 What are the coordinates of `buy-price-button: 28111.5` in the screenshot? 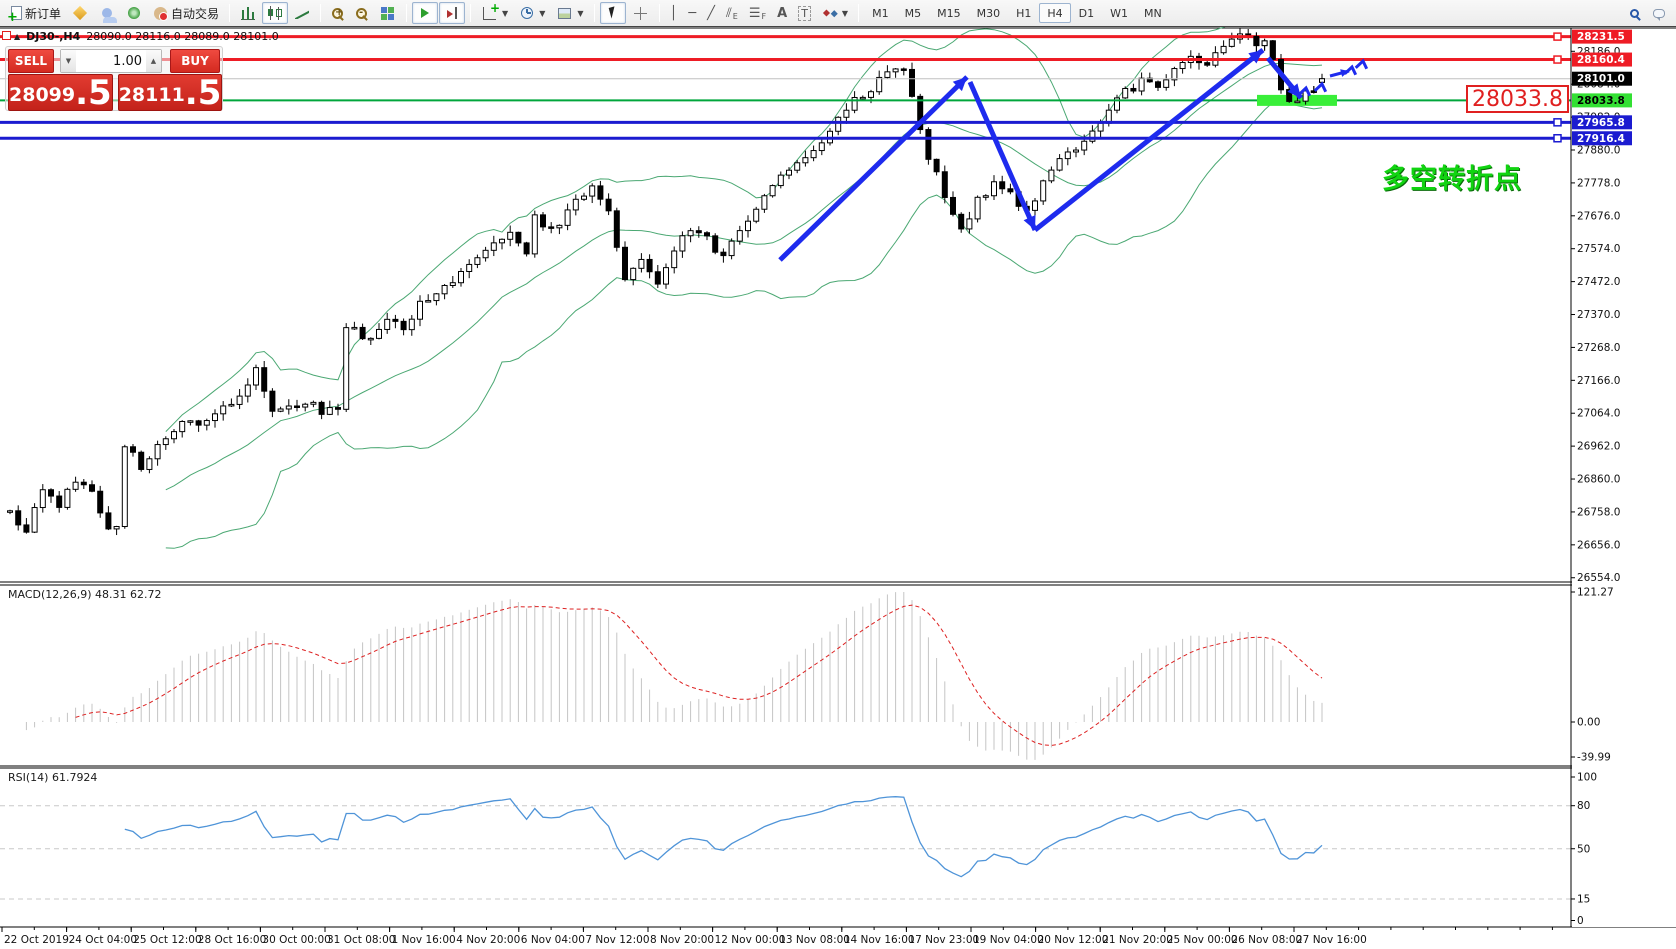 It's located at (170, 92).